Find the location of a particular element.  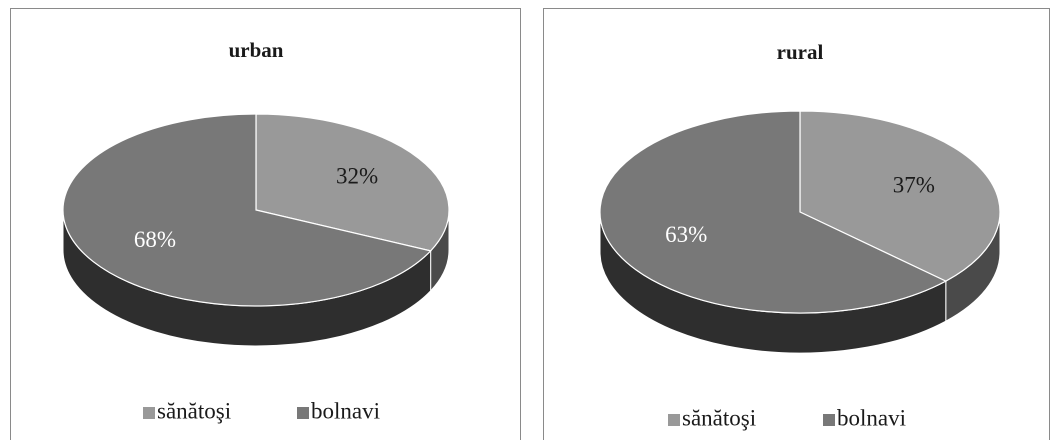

data-label: 37% is located at coordinates (914, 184).